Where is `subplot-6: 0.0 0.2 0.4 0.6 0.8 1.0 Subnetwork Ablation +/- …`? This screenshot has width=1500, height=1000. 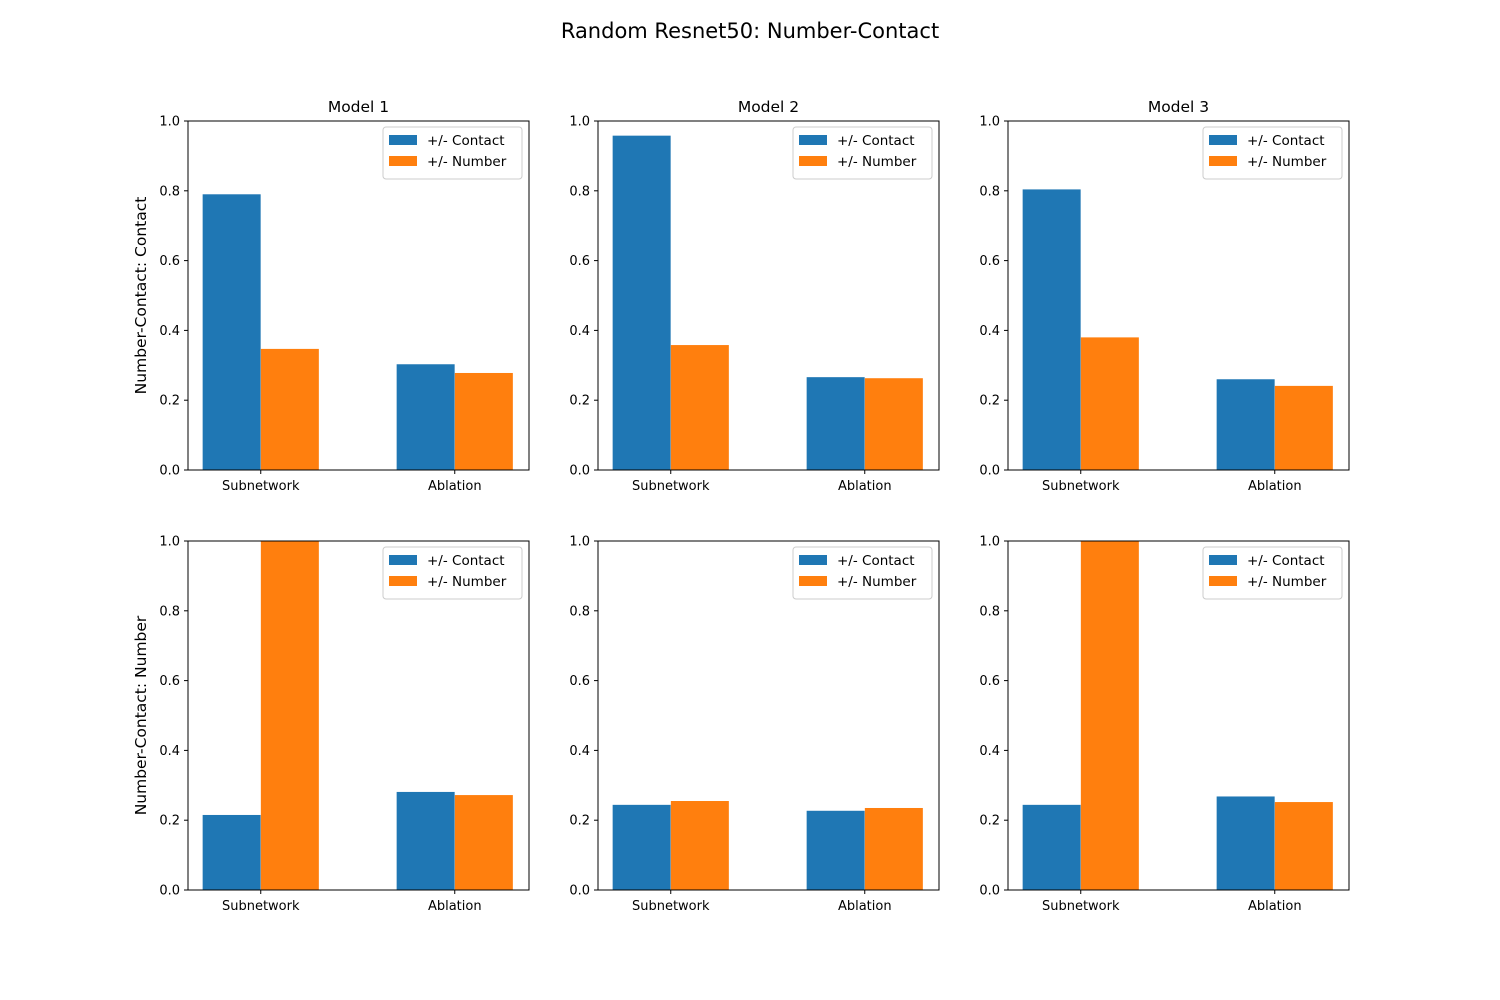 subplot-6: 0.0 0.2 0.4 0.6 0.8 1.0 Subnetwork Ablation +/- … is located at coordinates (1164, 724).